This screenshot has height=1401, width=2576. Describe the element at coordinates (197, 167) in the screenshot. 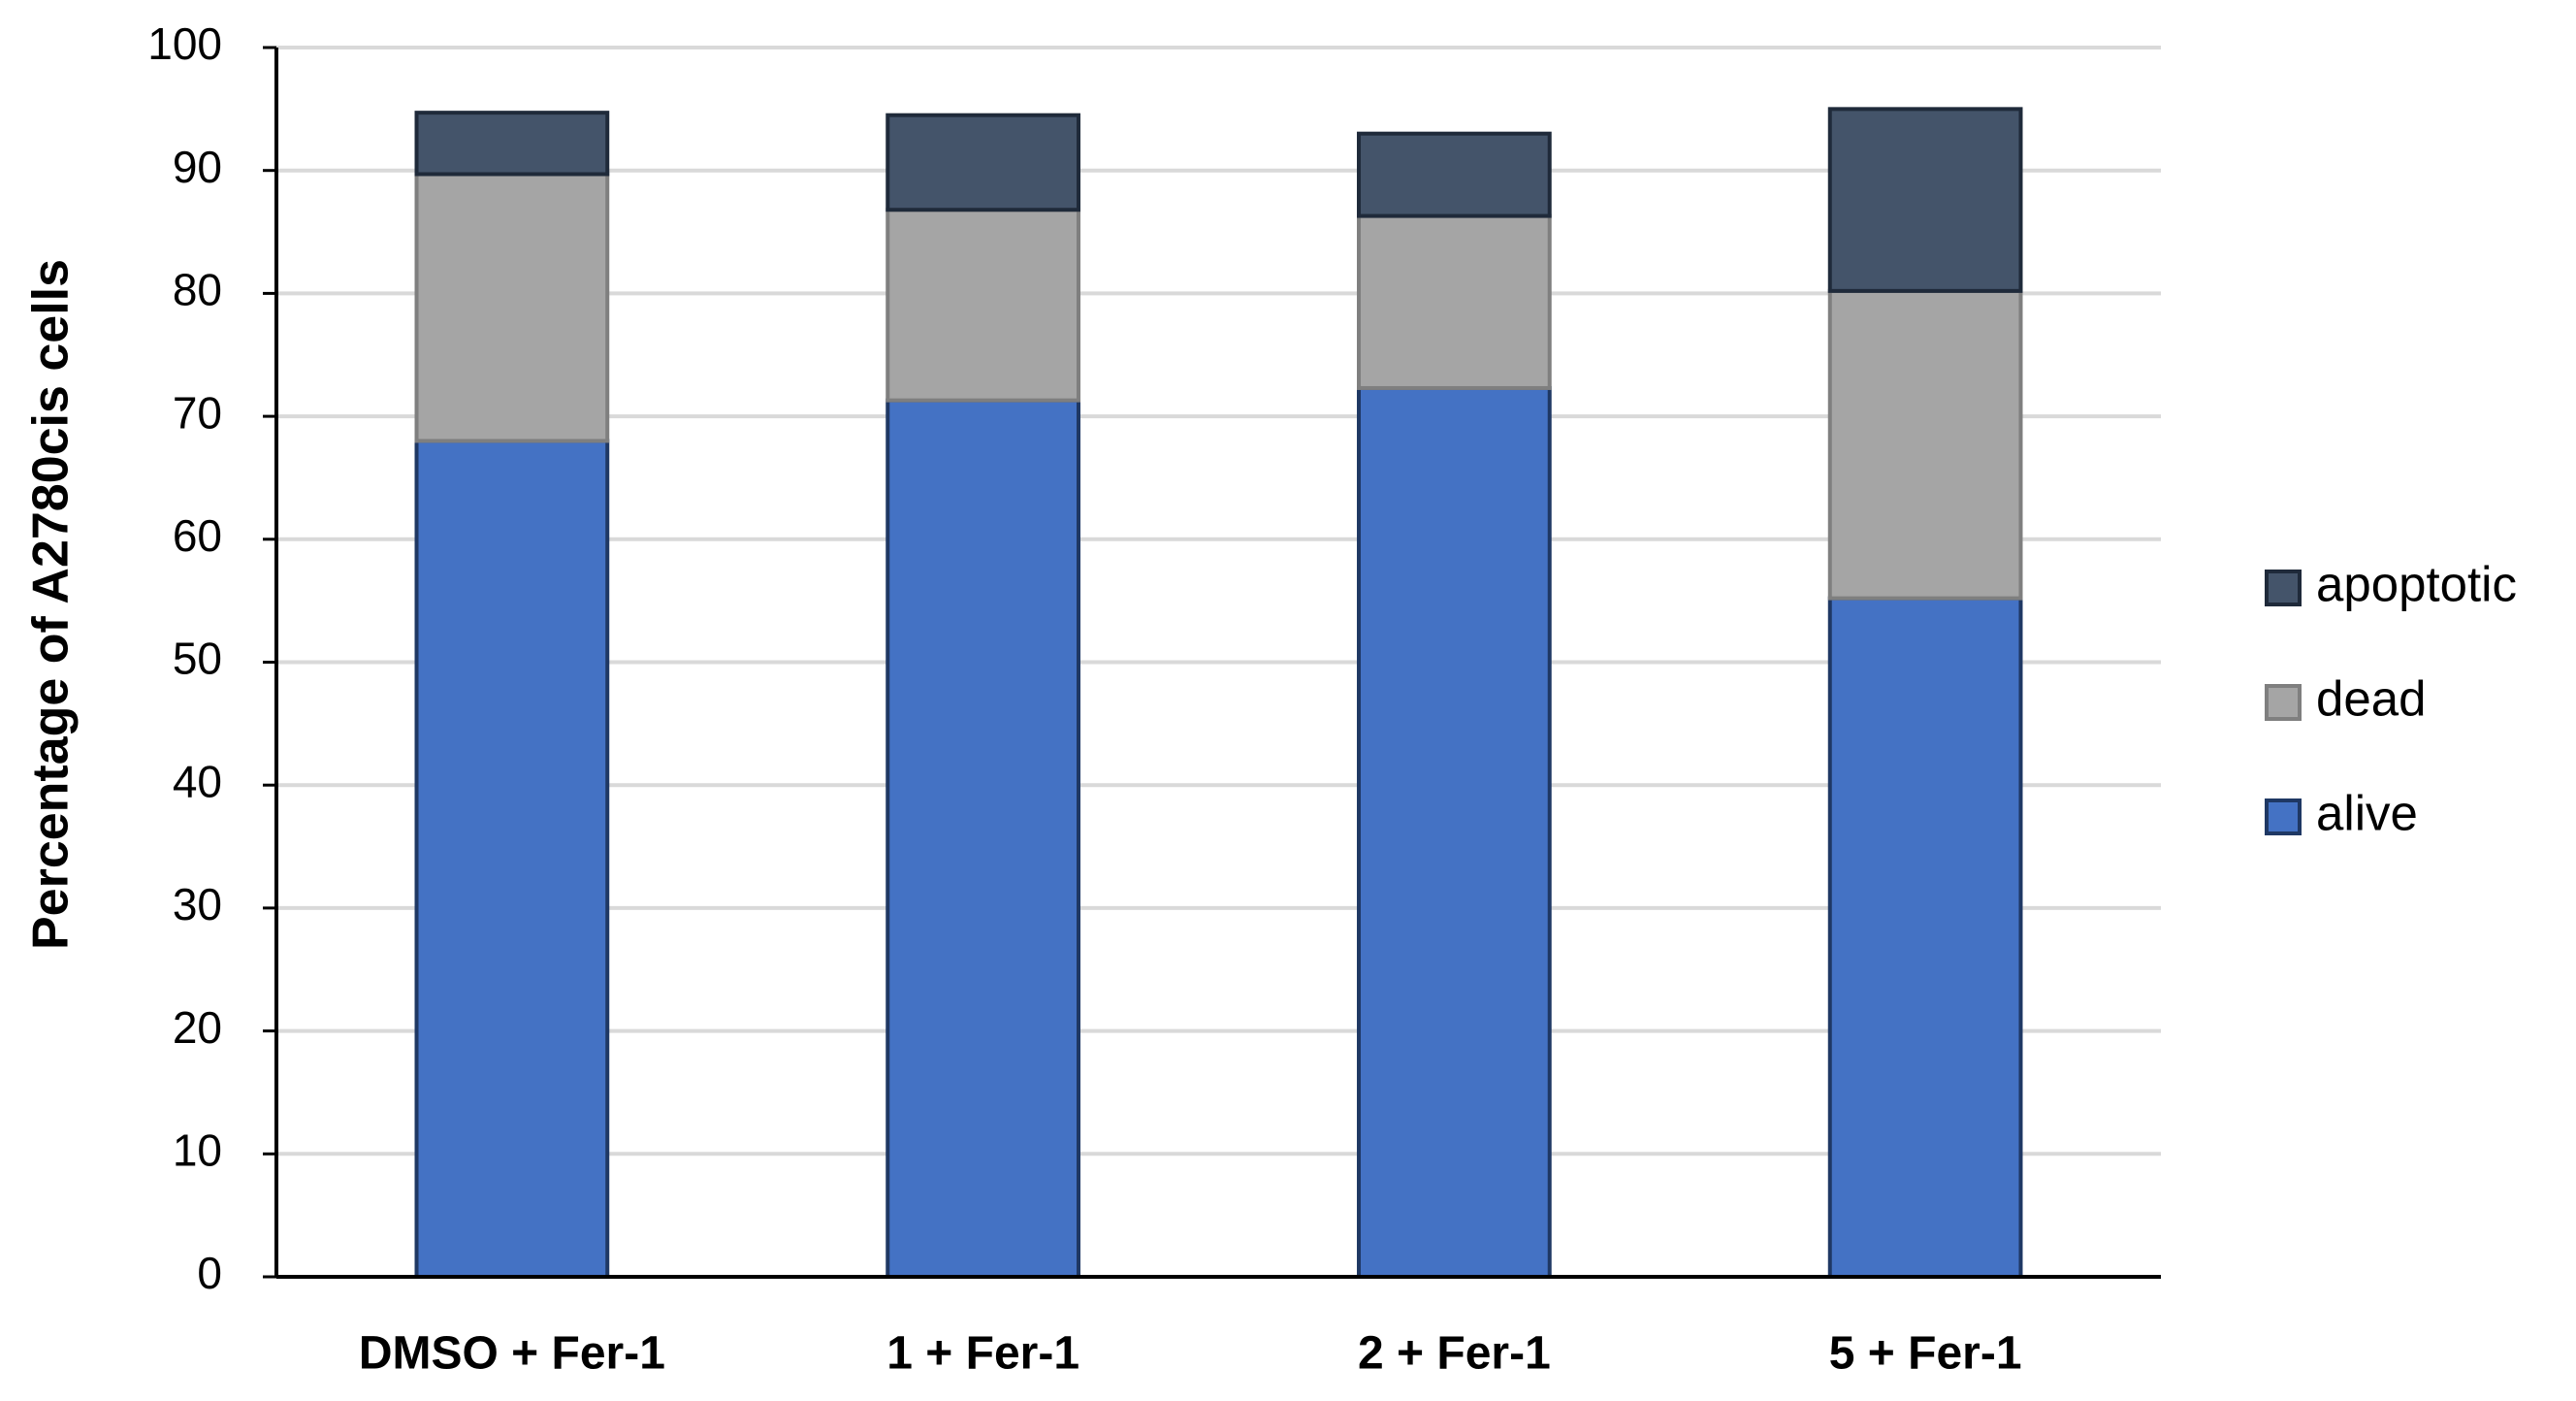

I see `y-tick-label: 90` at that location.